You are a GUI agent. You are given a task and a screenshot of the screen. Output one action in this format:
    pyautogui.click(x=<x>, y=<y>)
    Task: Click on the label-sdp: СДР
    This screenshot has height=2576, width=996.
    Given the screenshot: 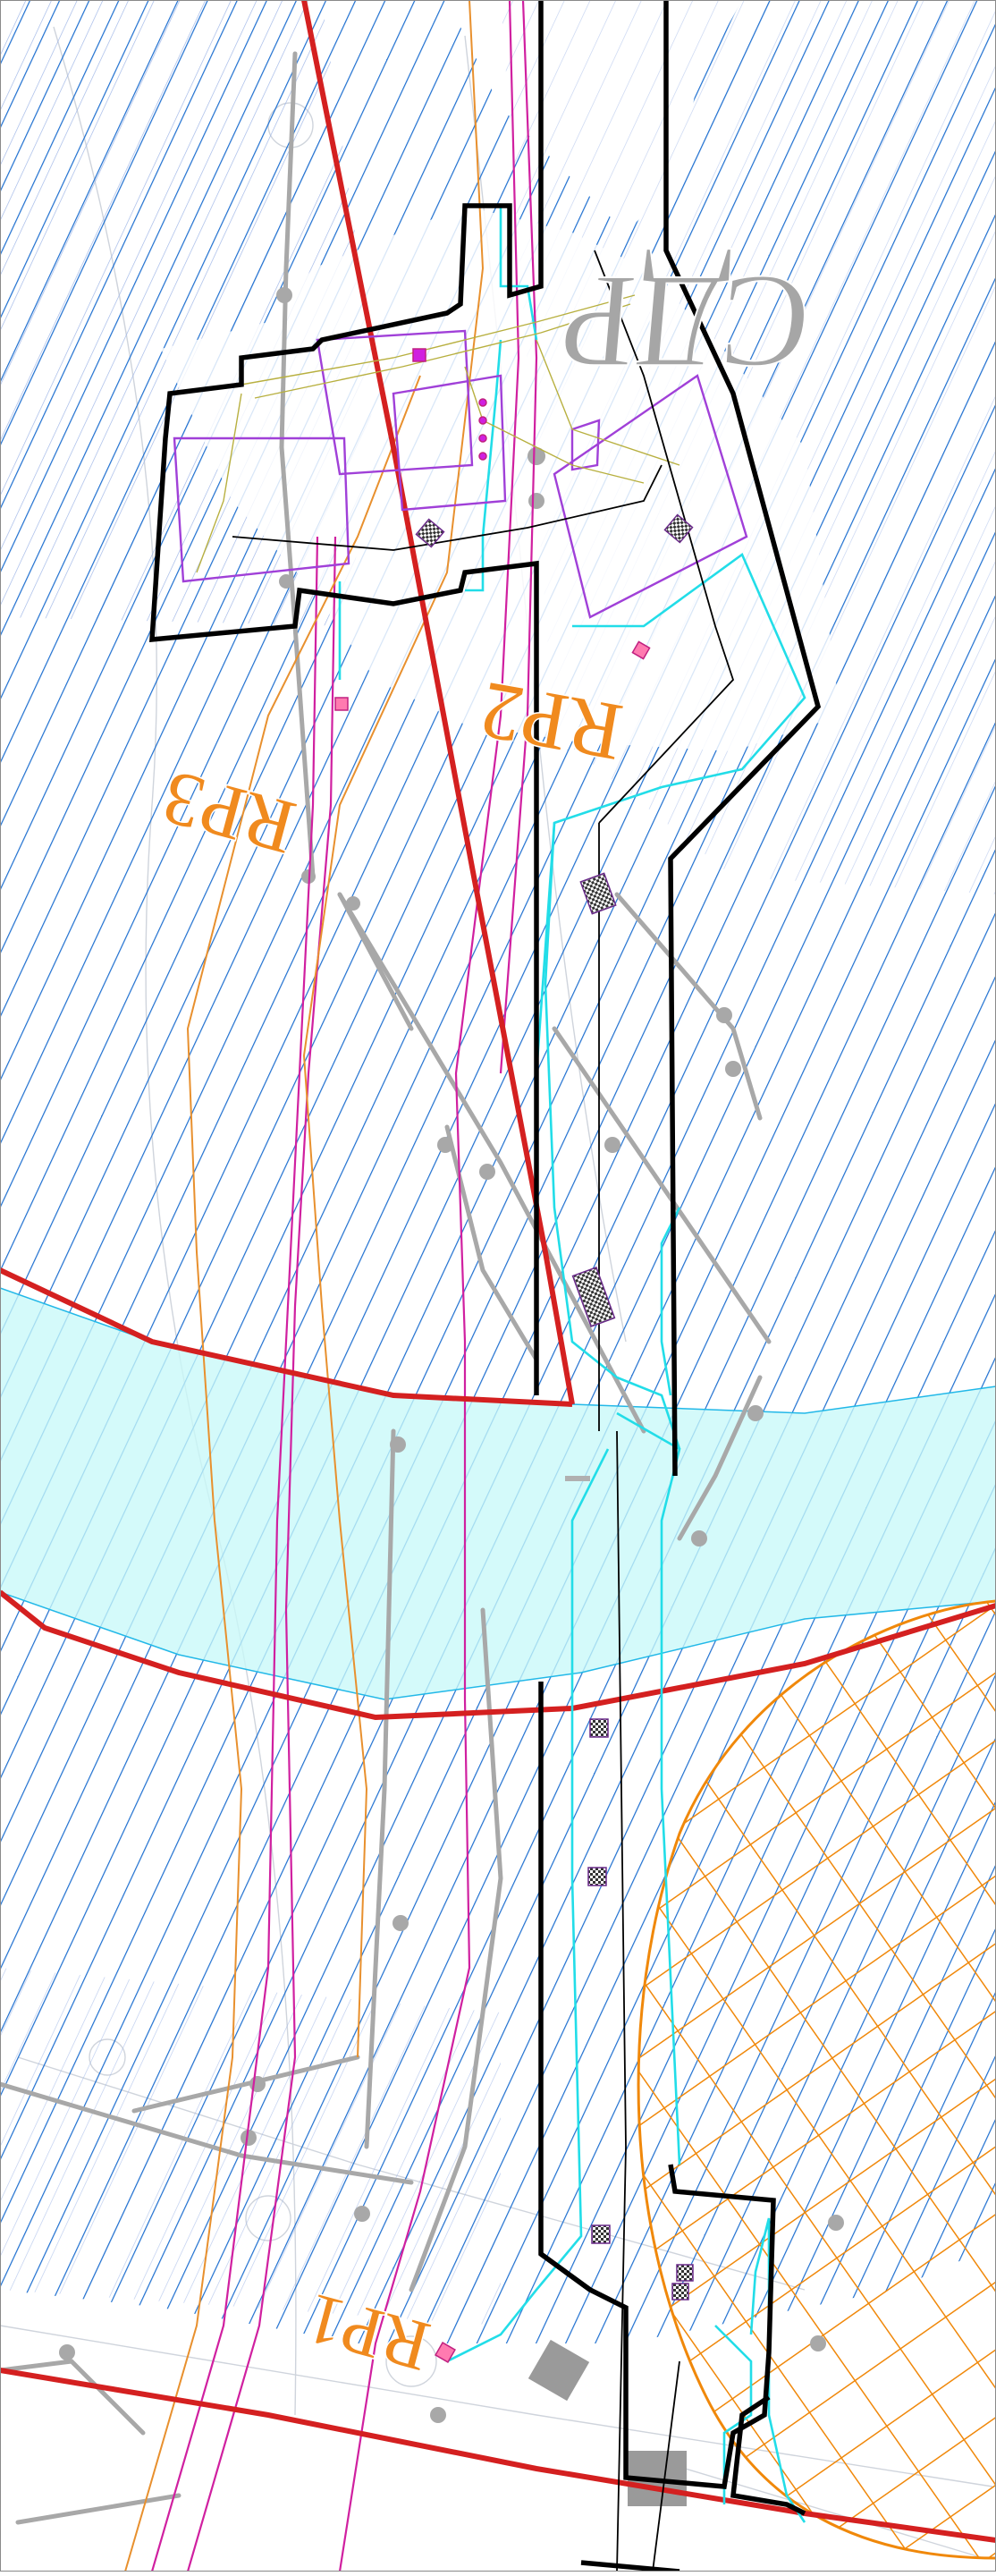 What is the action you would take?
    pyautogui.click(x=685, y=322)
    